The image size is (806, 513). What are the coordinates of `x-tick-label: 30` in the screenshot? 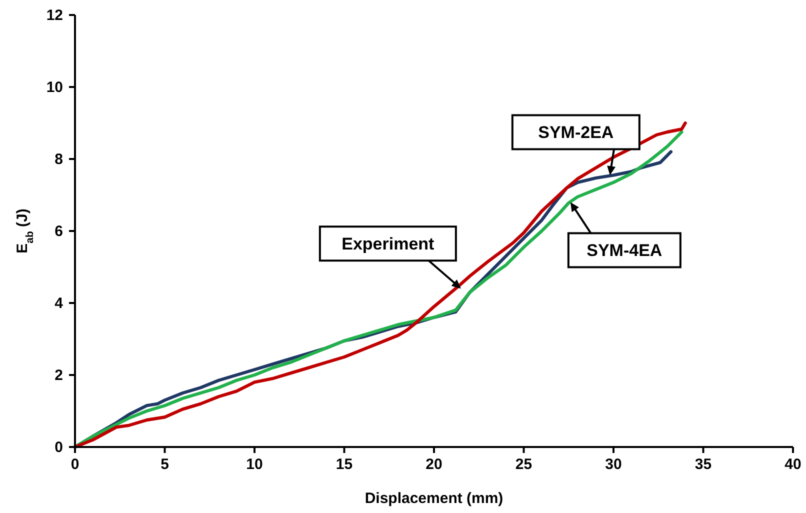 It's located at (613, 464).